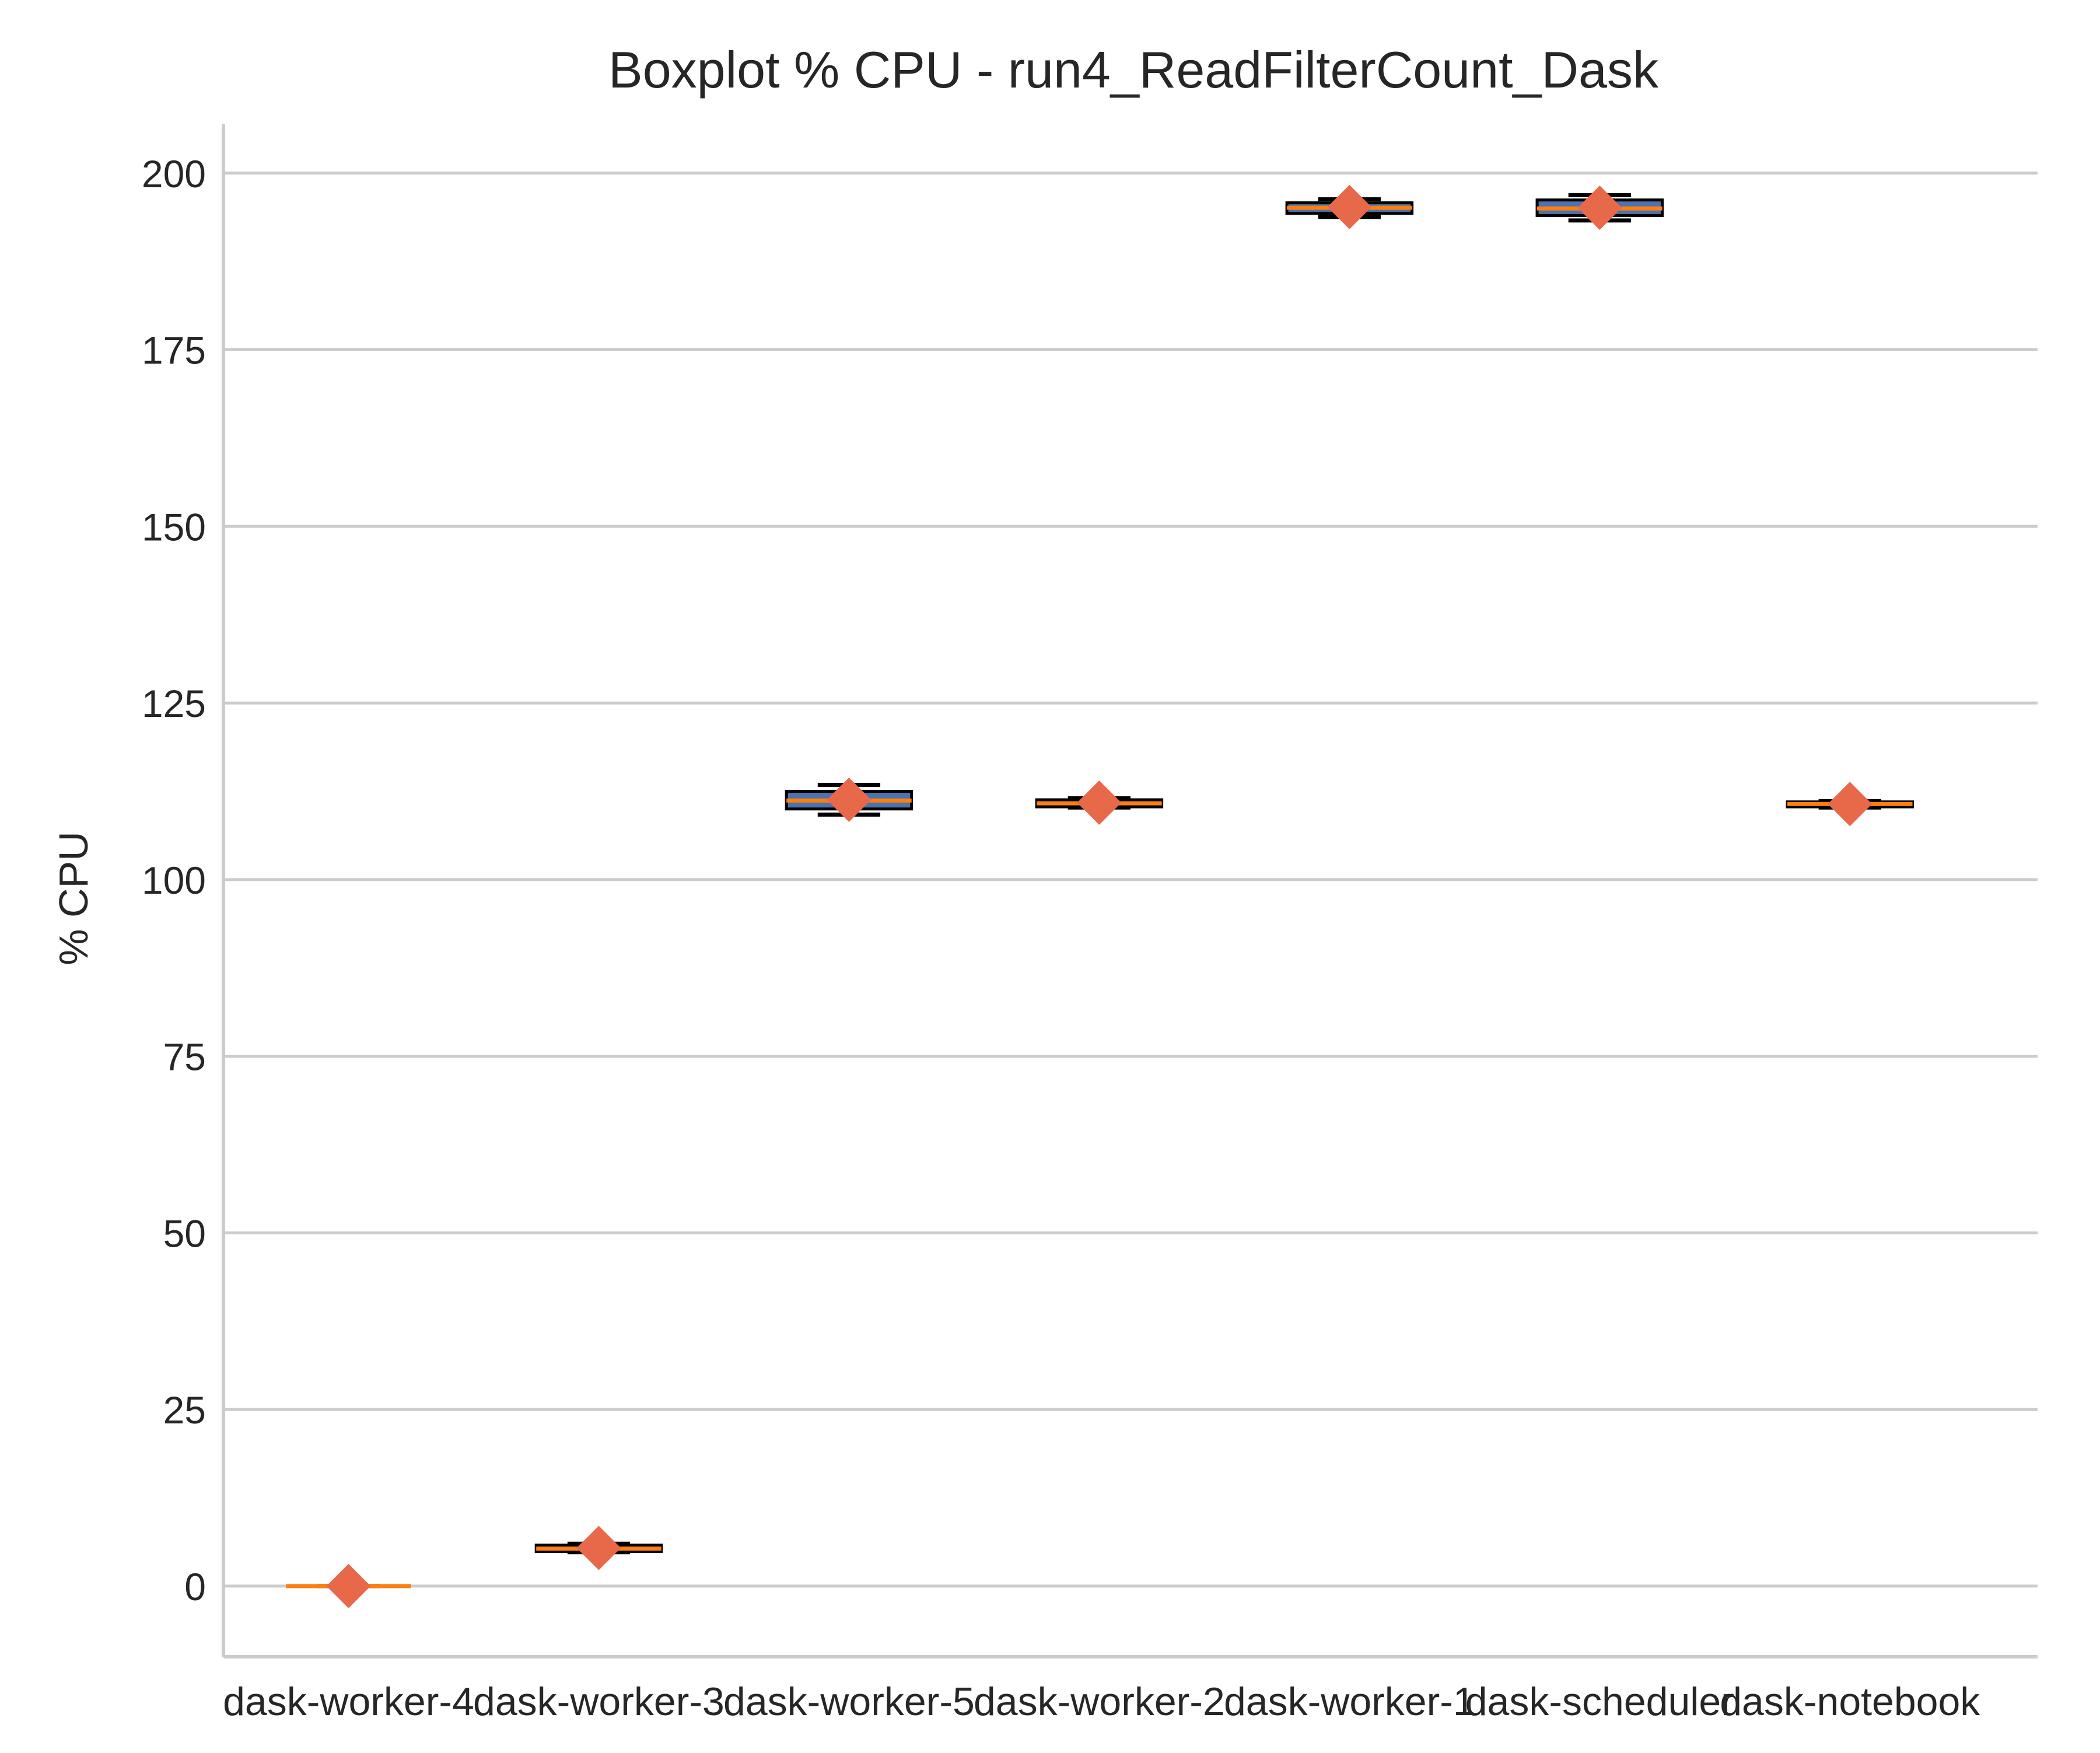 The width and height of the screenshot is (2100, 1753). What do you see at coordinates (184, 1233) in the screenshot?
I see `y-tick-label: 50` at bounding box center [184, 1233].